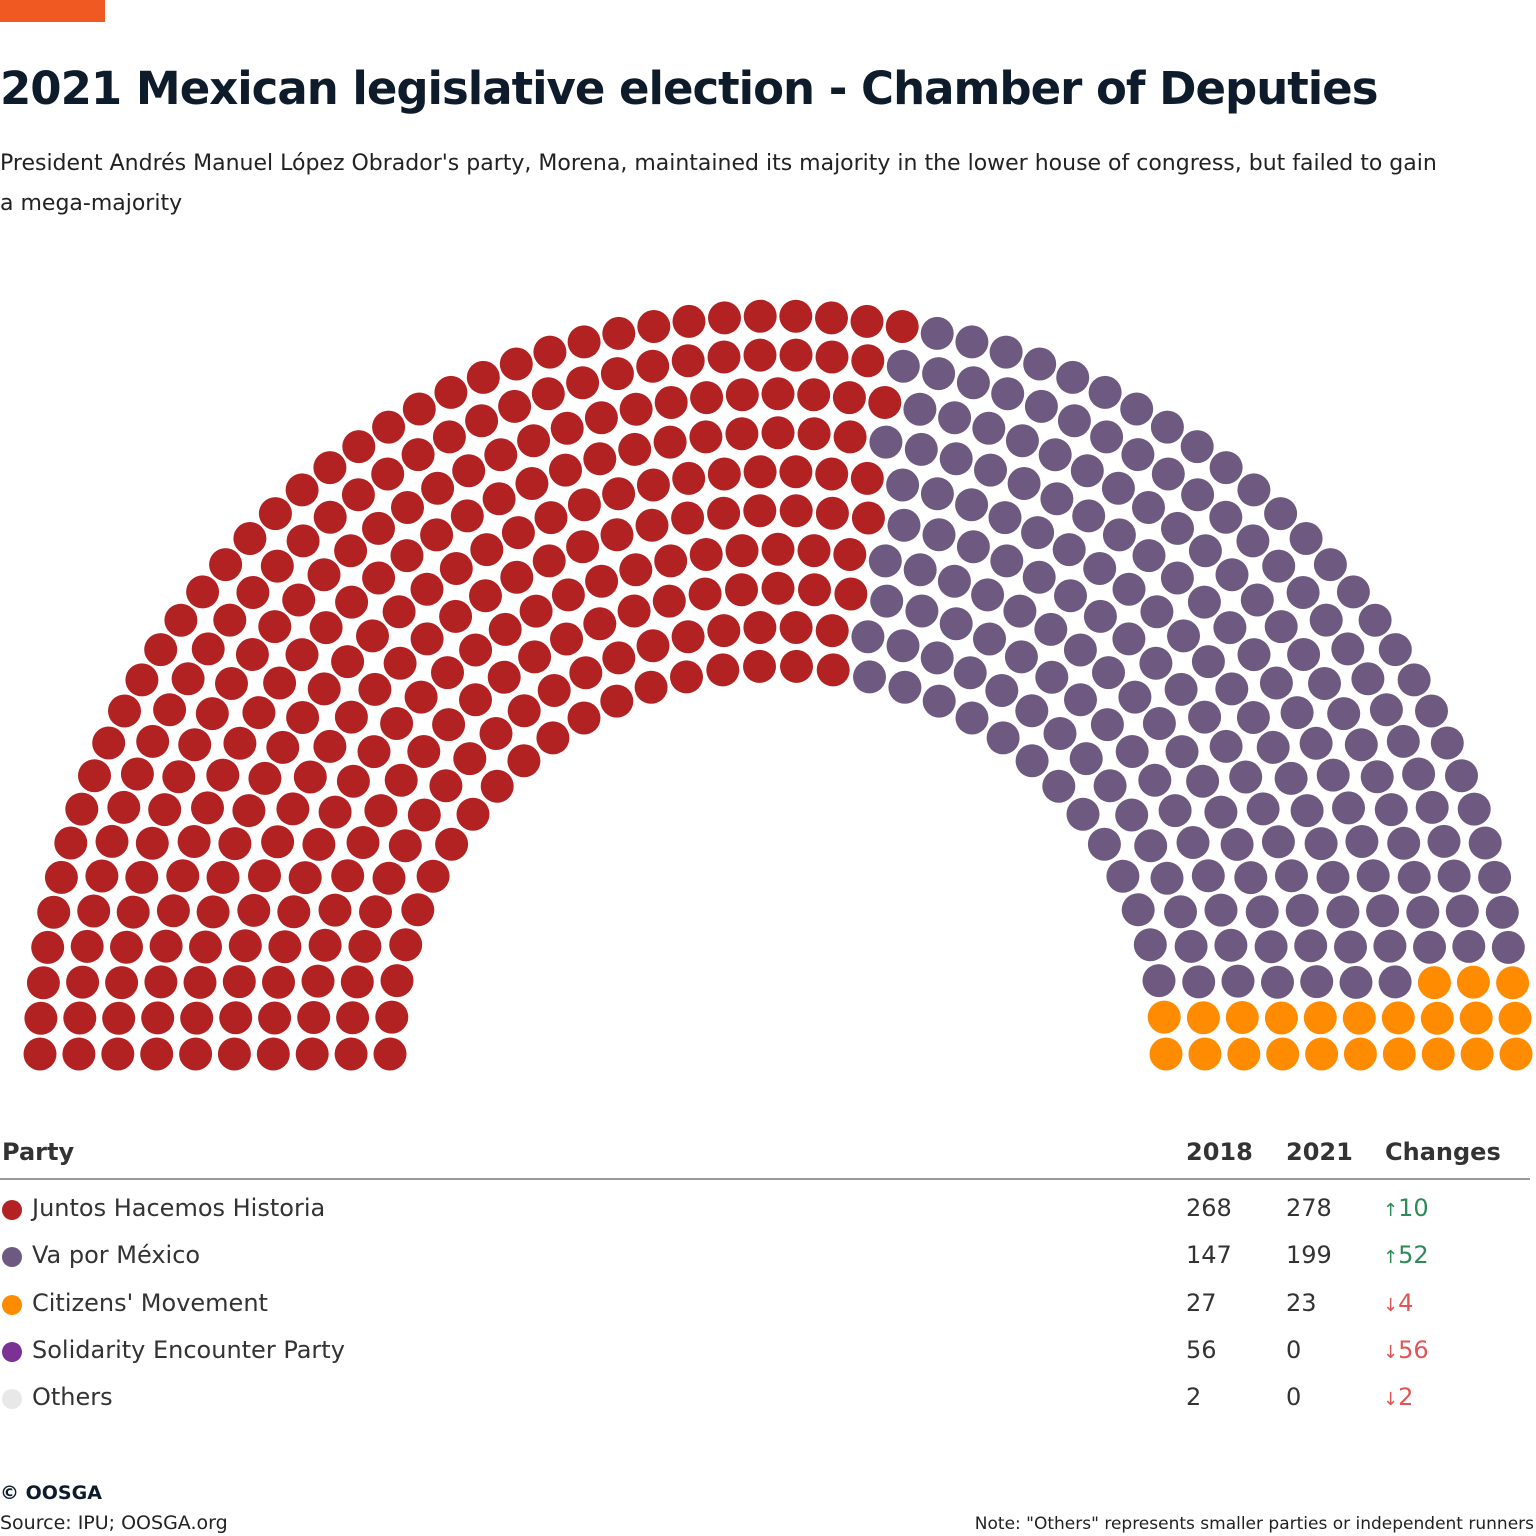  What do you see at coordinates (1201, 1302) in the screenshot?
I see `seats-2018: 27` at bounding box center [1201, 1302].